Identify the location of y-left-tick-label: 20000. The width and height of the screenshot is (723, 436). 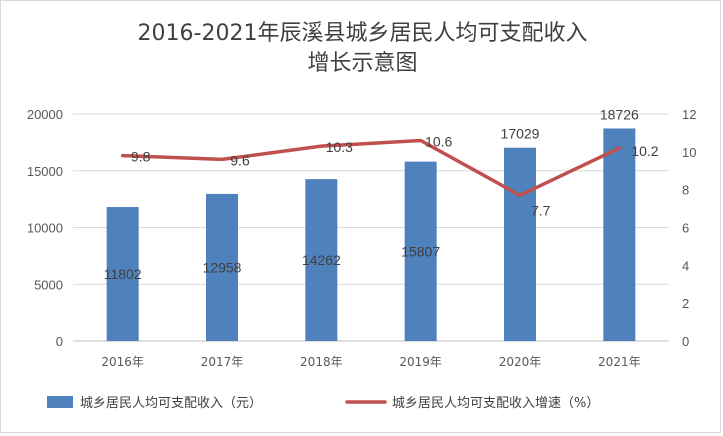
(45, 114).